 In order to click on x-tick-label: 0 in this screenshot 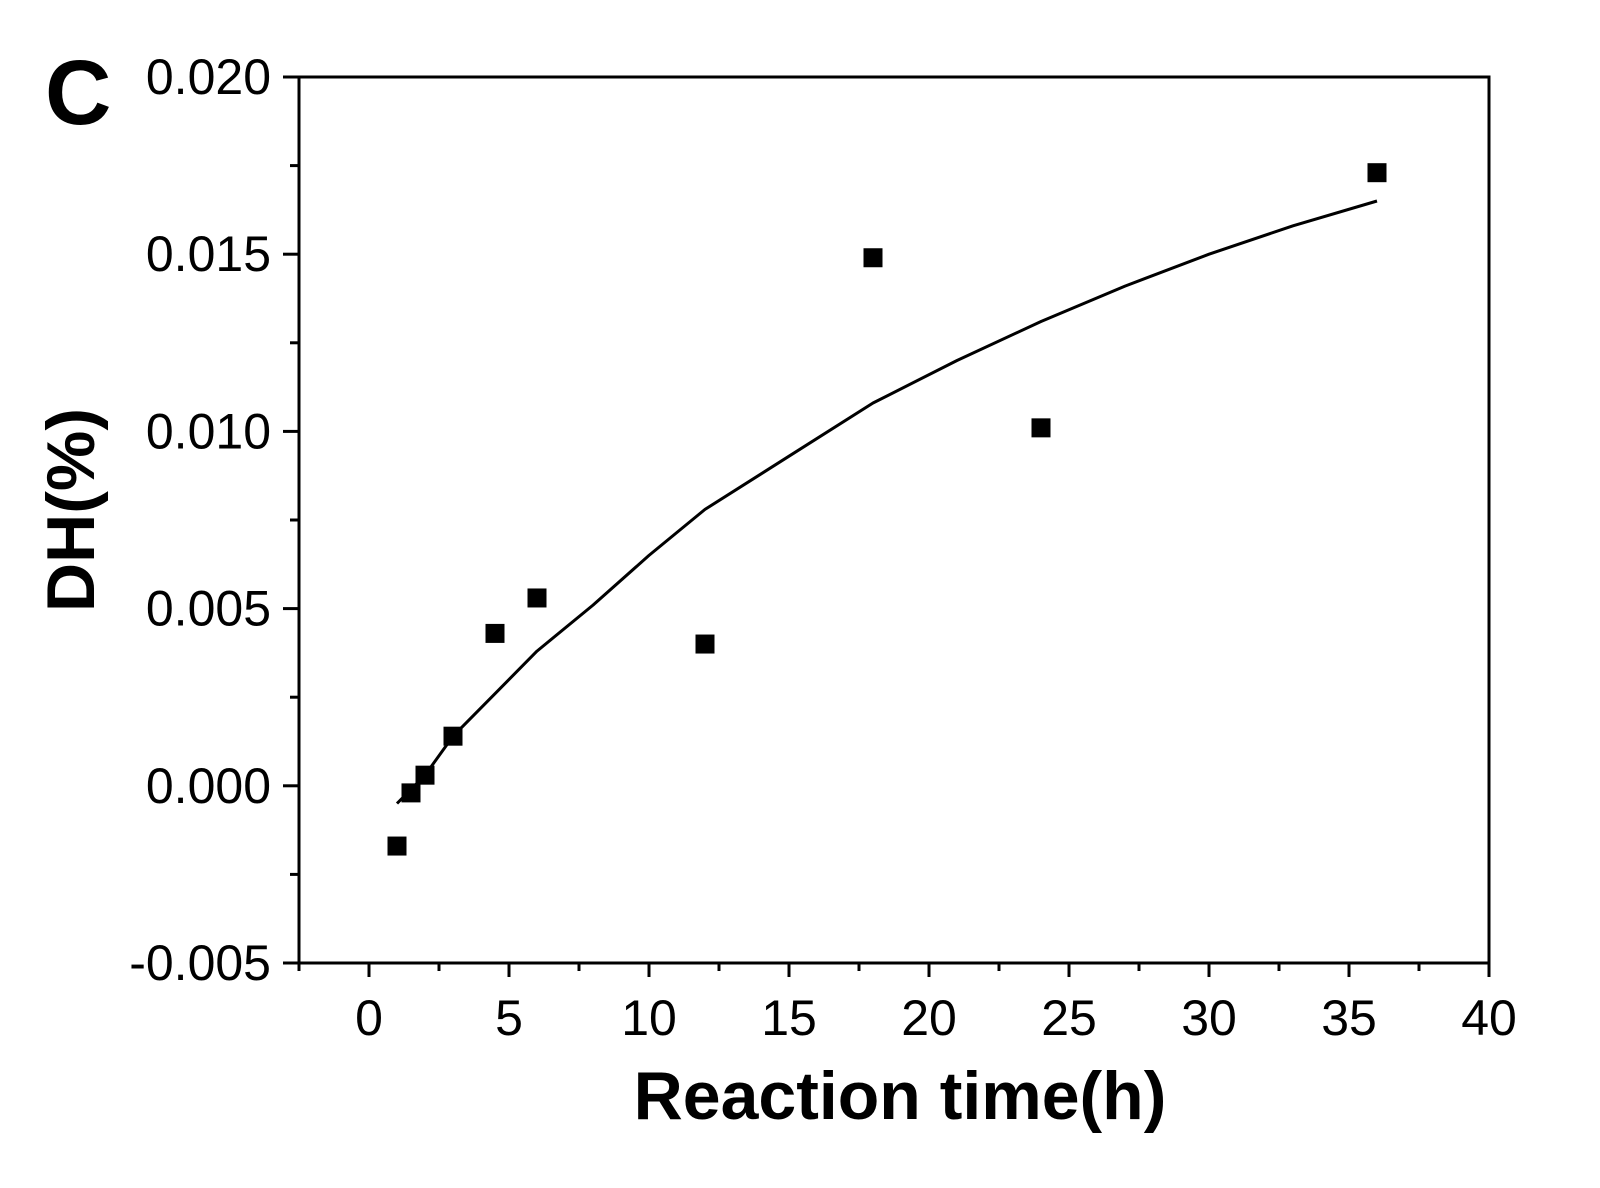, I will do `click(369, 1018)`.